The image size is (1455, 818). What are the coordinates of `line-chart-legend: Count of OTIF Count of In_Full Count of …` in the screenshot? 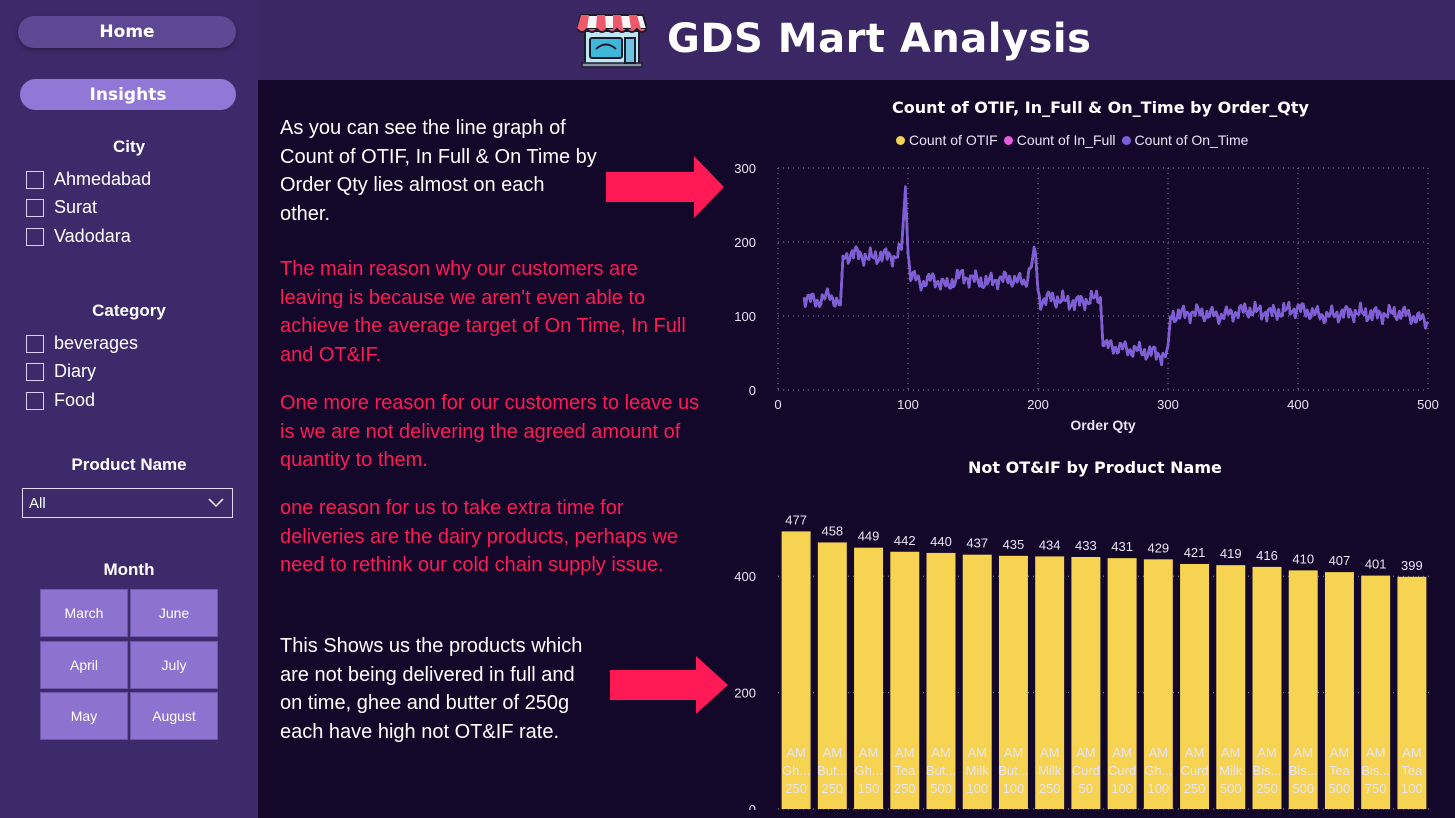 It's located at (1075, 140).